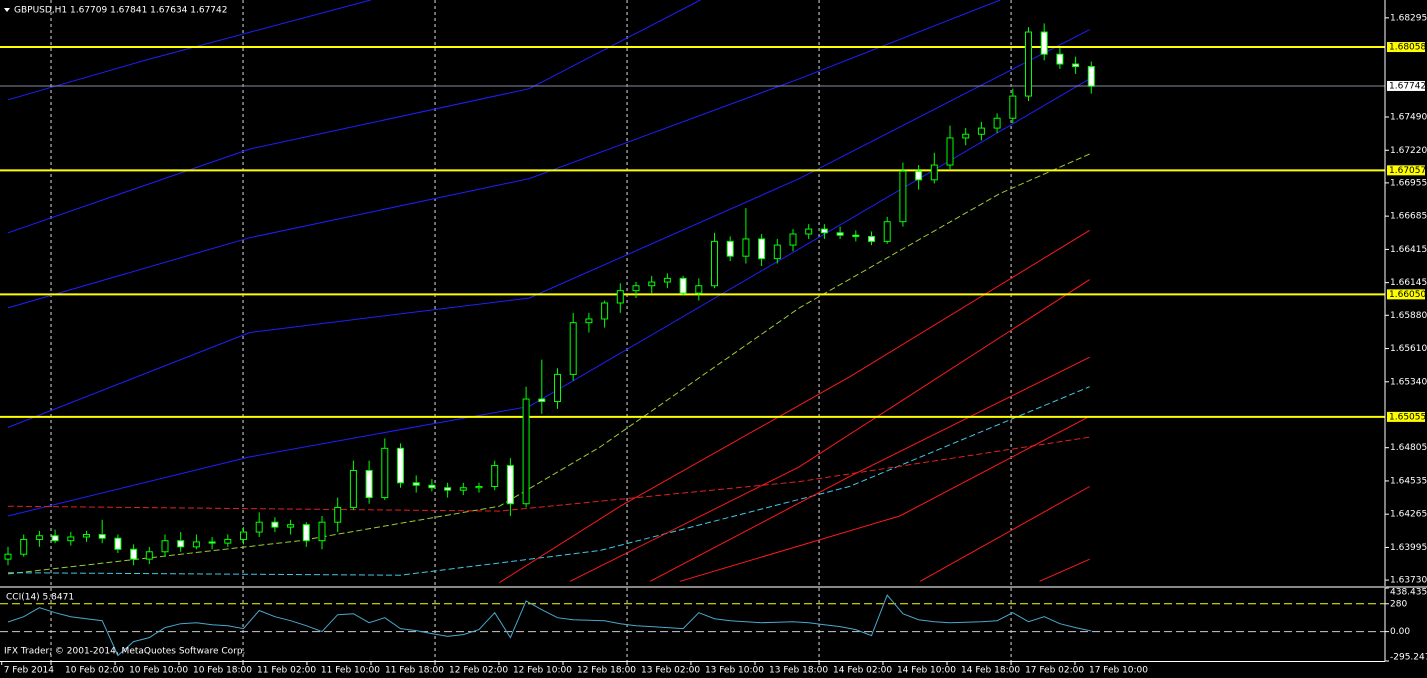 The image size is (1427, 678). What do you see at coordinates (734, 671) in the screenshot?
I see `x-tick-label: 13 Feb 10:00` at bounding box center [734, 671].